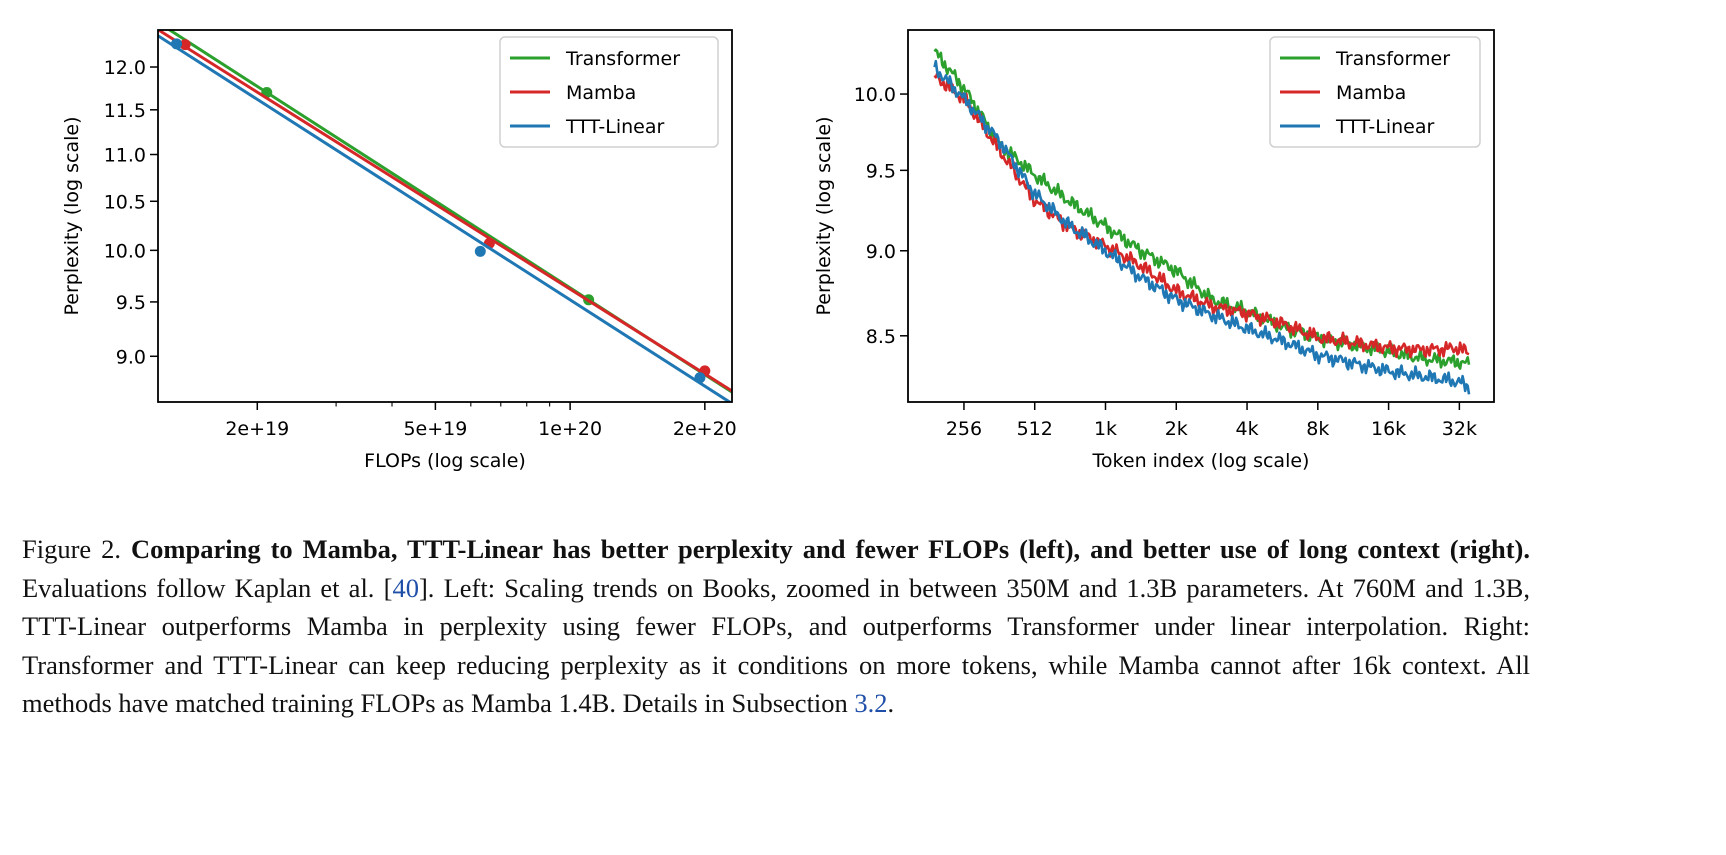  Describe the element at coordinates (1176, 429) in the screenshot. I see `x-tick-label: 2k` at that location.